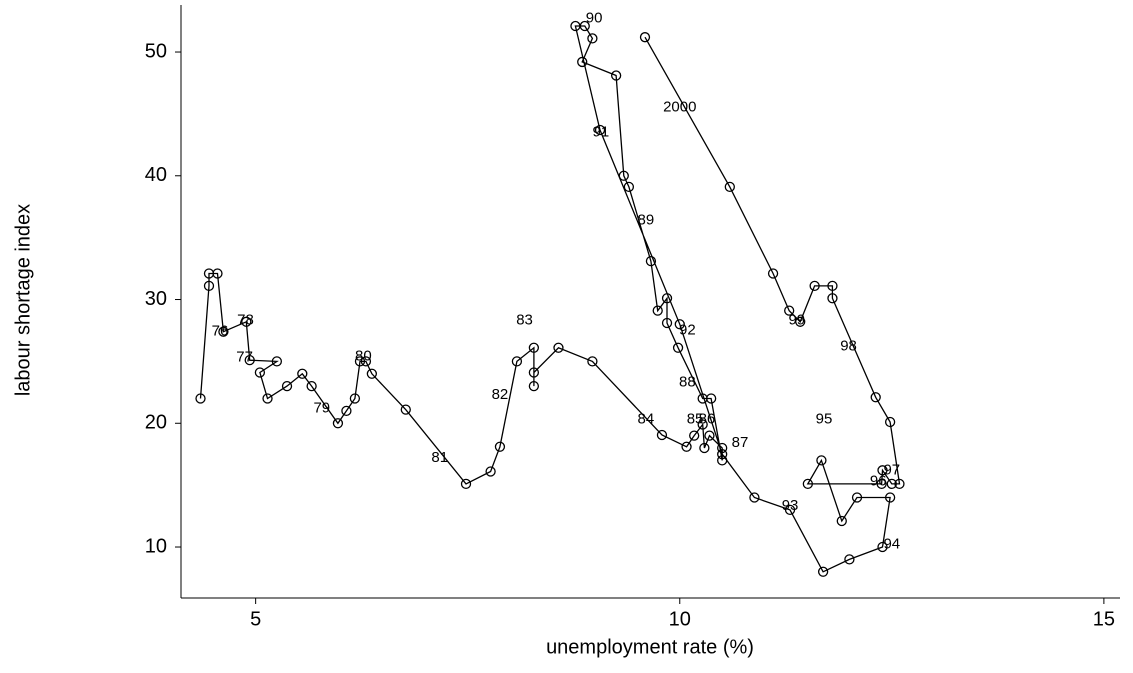 This screenshot has height=673, width=1133. What do you see at coordinates (824, 419) in the screenshot?
I see `year-label: 95` at bounding box center [824, 419].